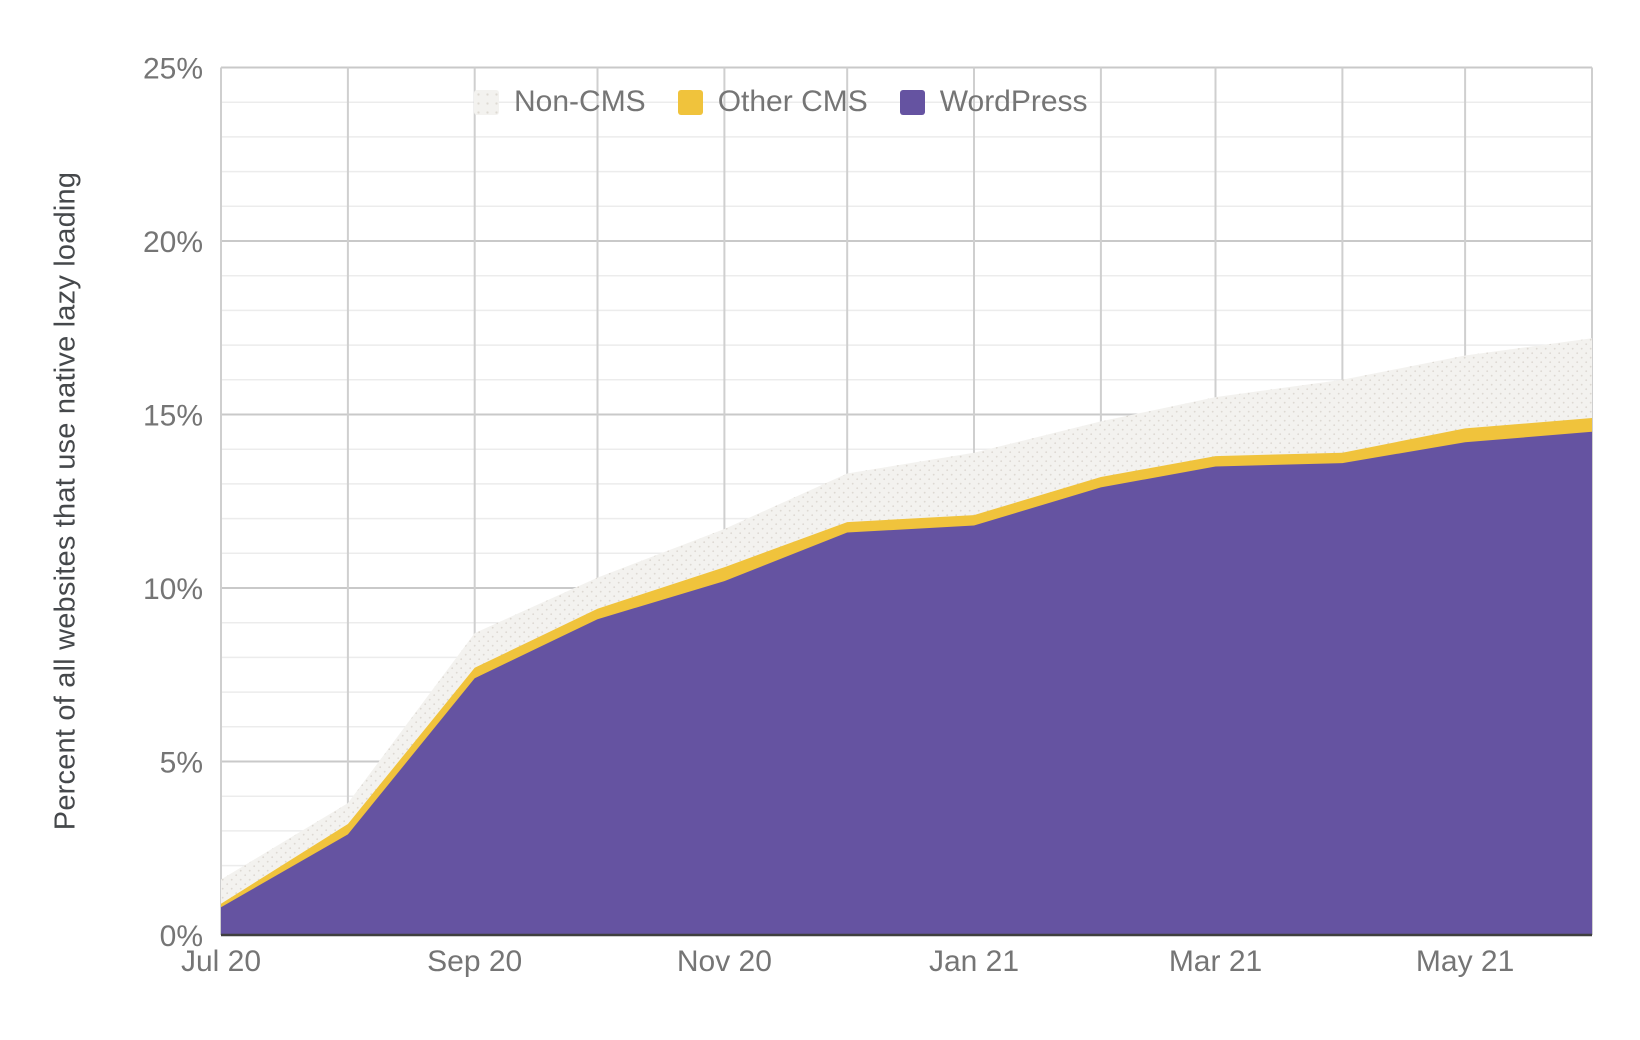 This screenshot has height=1040, width=1640. I want to click on svg-text: 25%, so click(173, 69).